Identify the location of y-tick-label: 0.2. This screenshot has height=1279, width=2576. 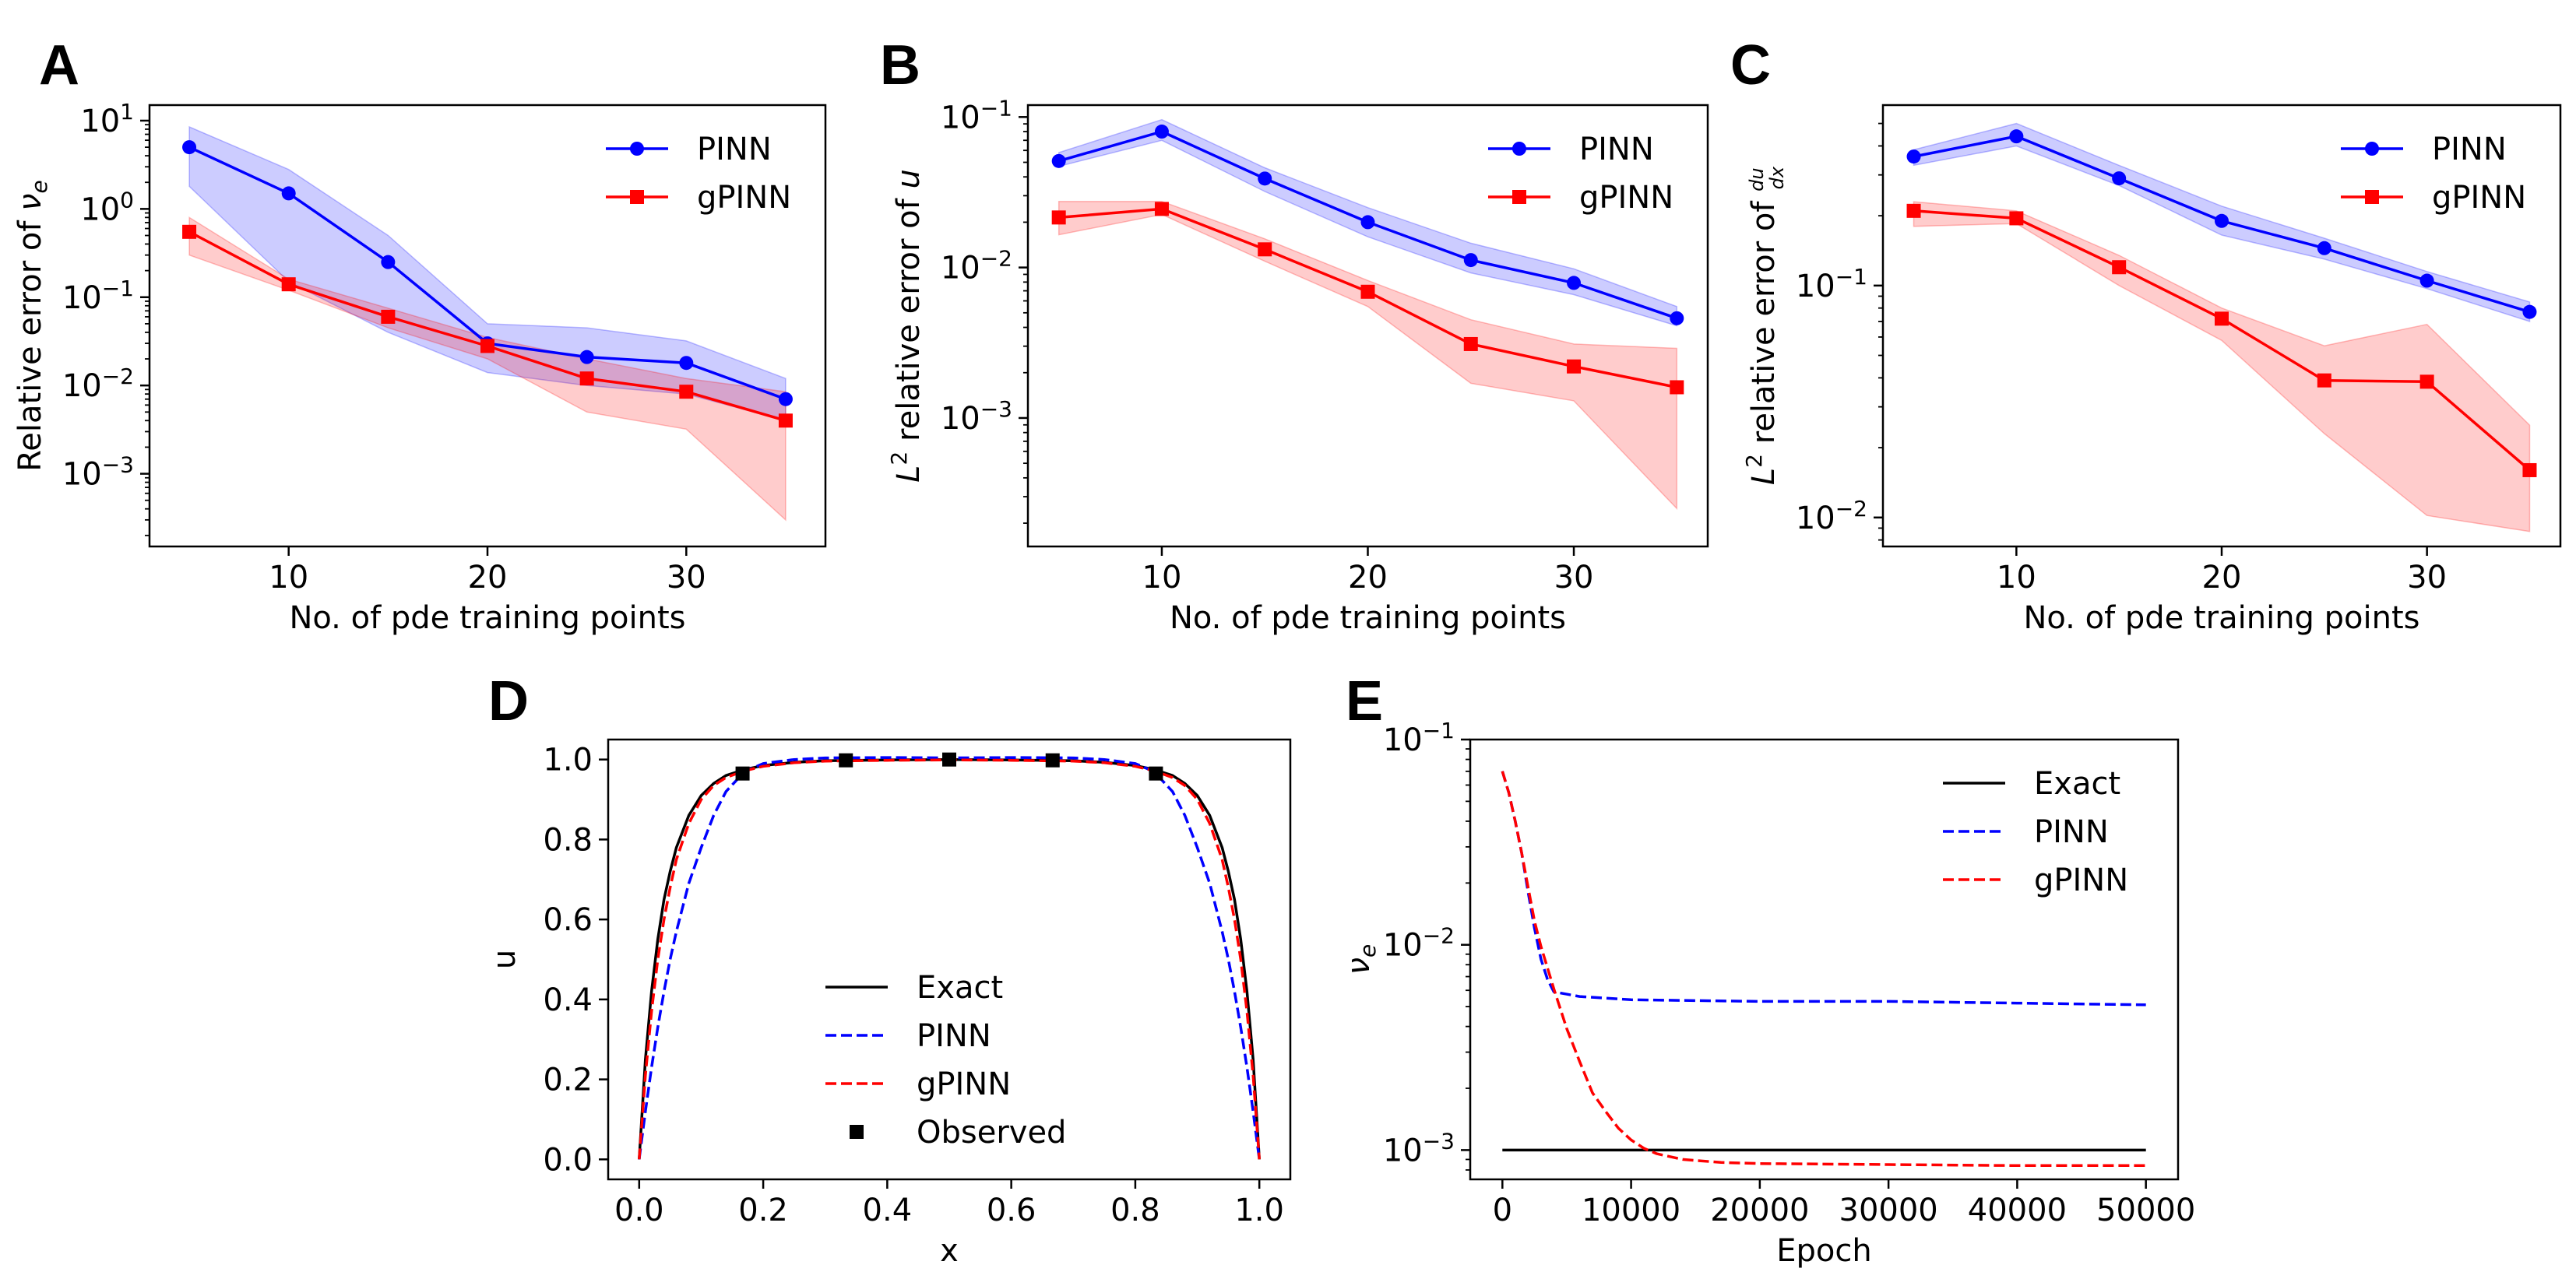
(568, 1080).